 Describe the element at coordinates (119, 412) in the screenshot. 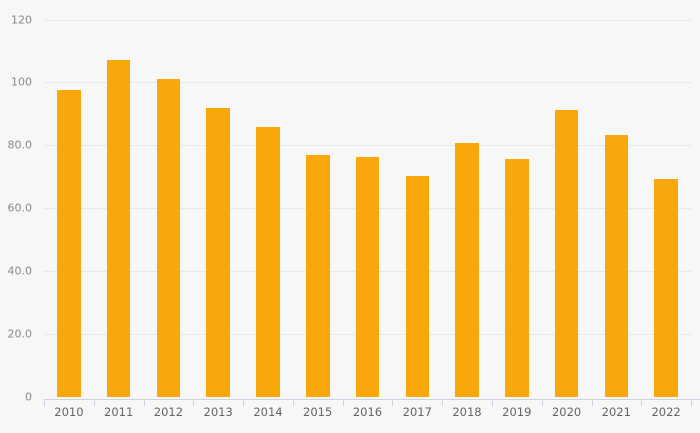

I see `x-axis-label-2011: 2011` at that location.